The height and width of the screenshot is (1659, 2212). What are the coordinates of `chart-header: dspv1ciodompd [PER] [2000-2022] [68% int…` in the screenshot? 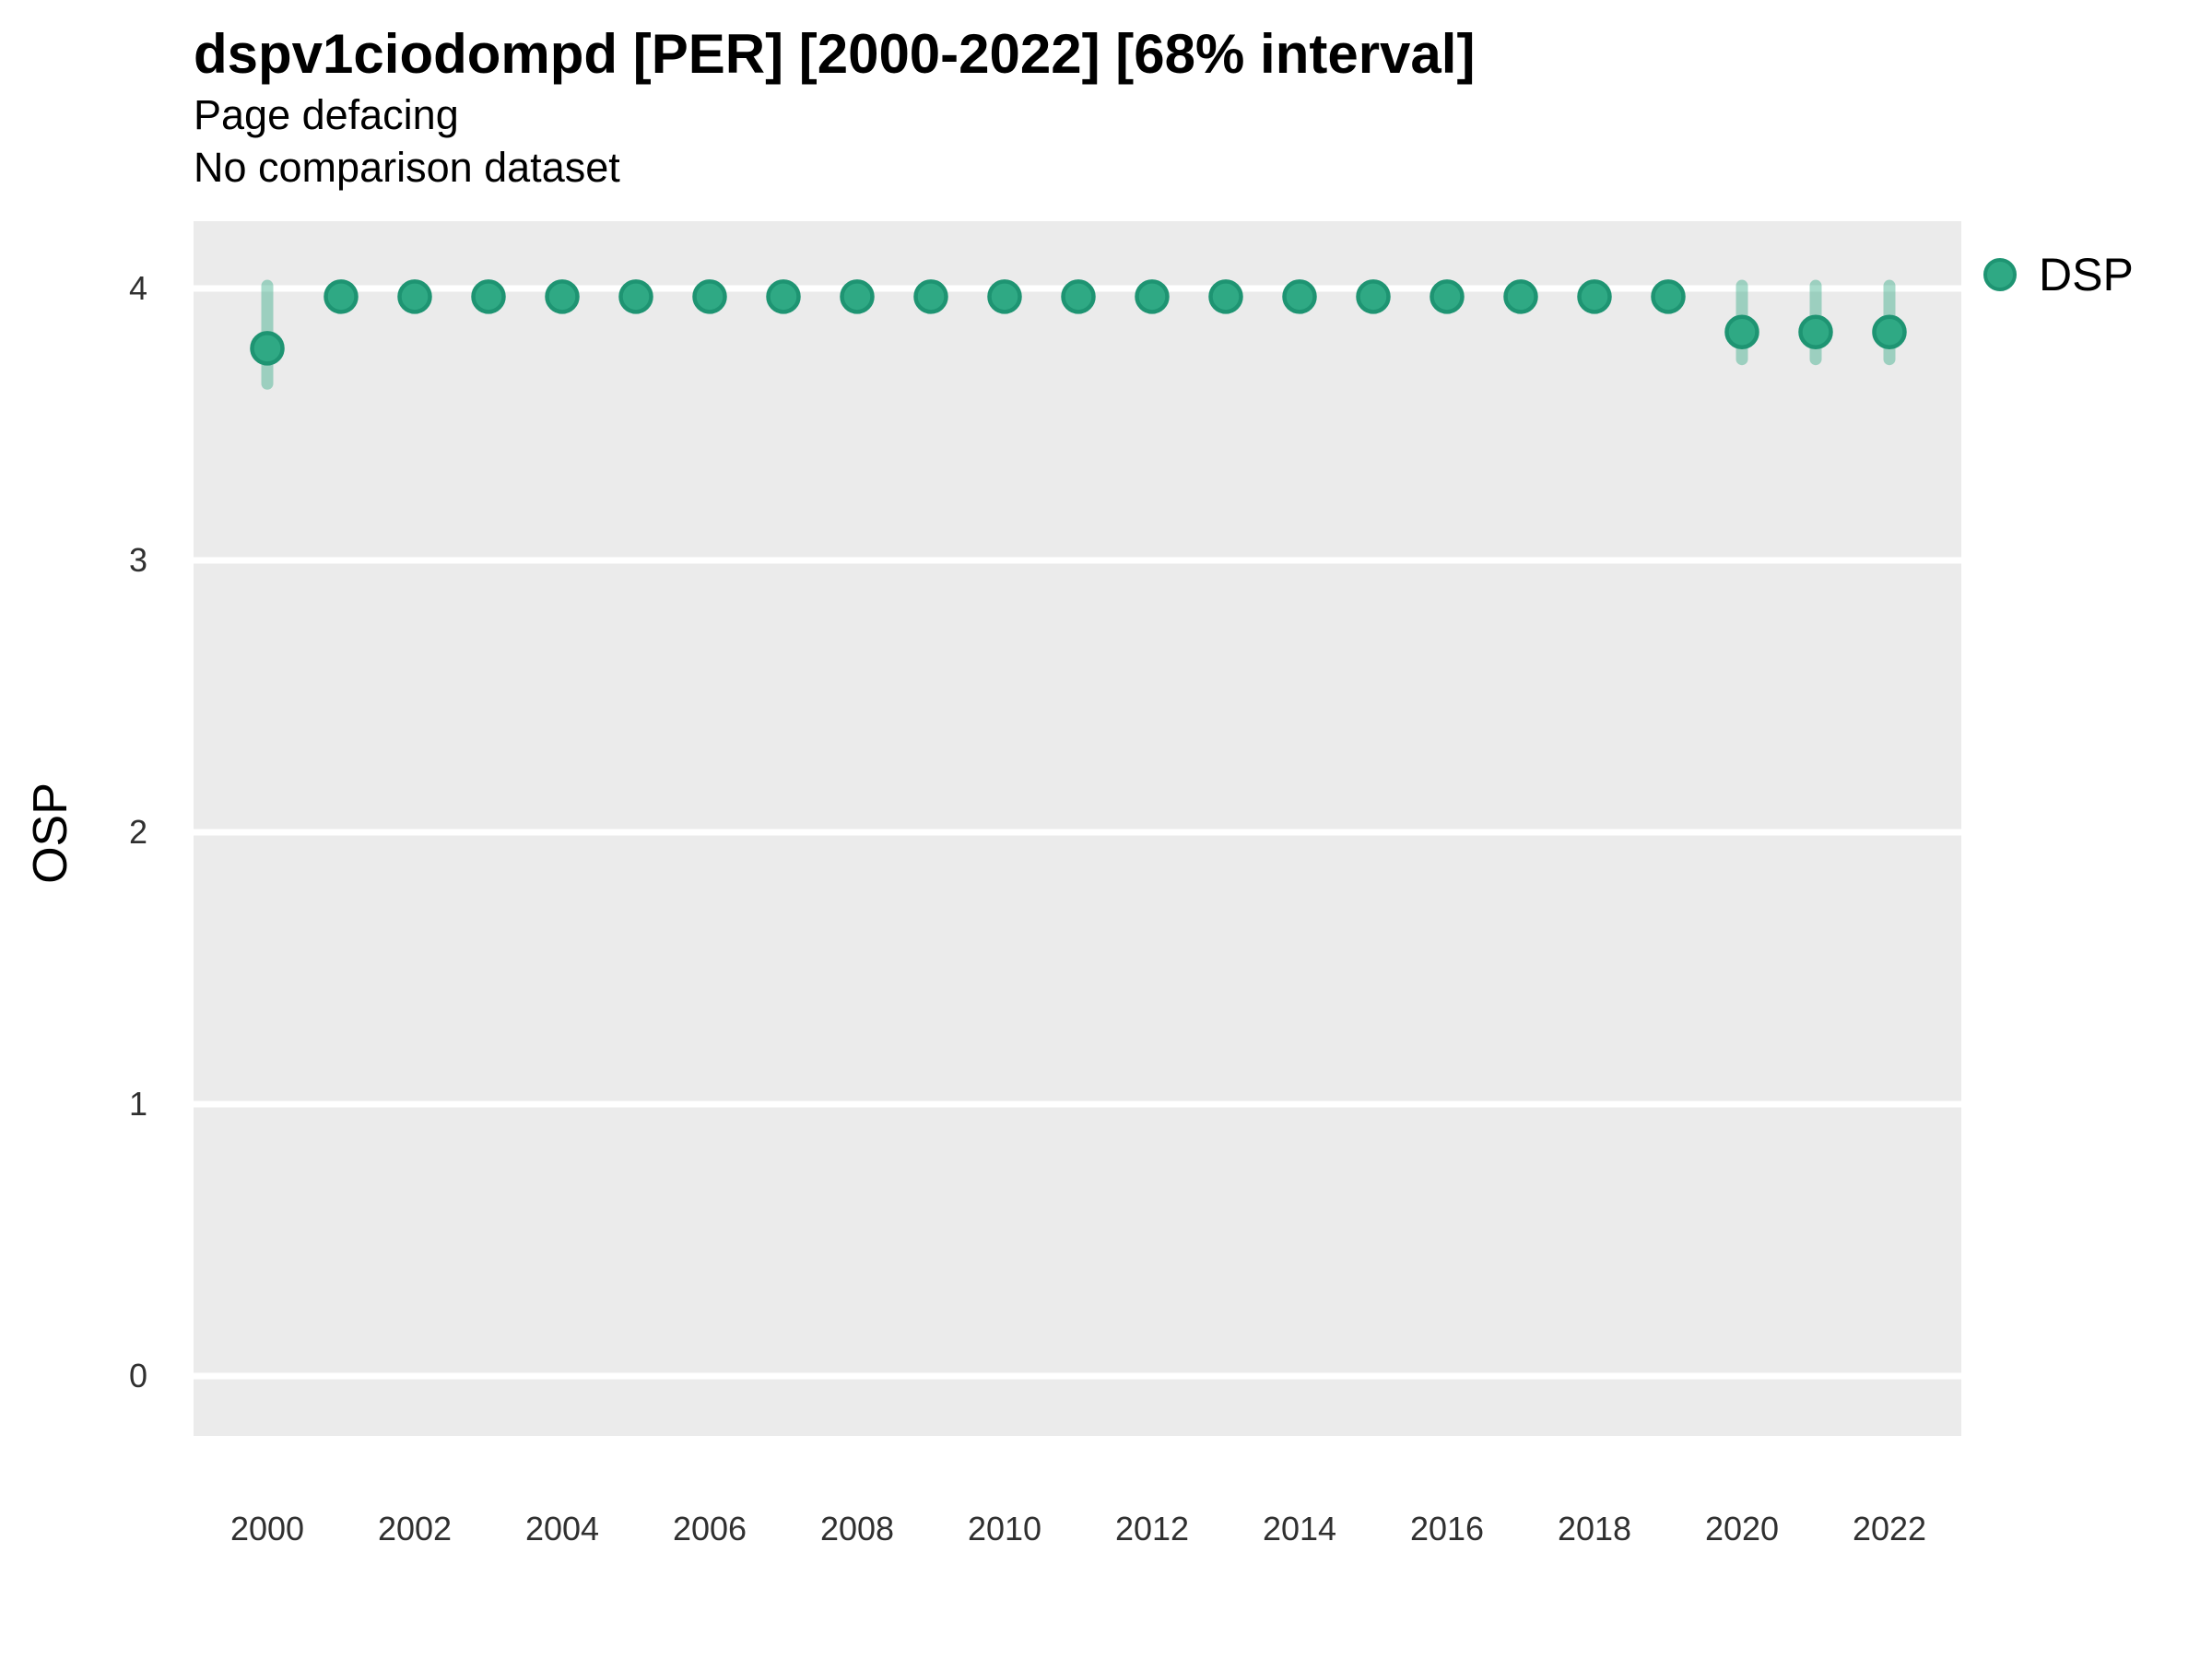 It's located at (834, 107).